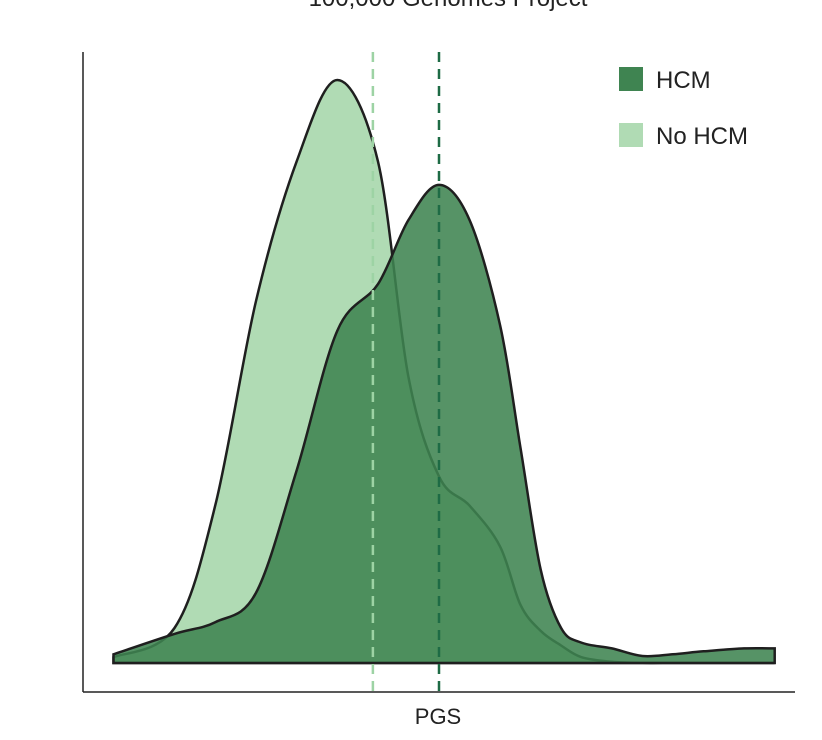 The height and width of the screenshot is (740, 822). I want to click on legend: HCM No HCM, so click(683, 108).